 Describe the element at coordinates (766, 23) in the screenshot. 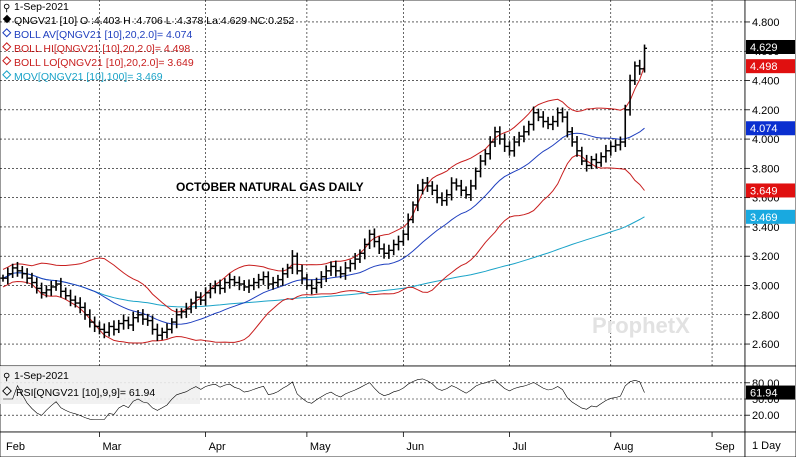

I see `price-tick-label: 4.800` at that location.